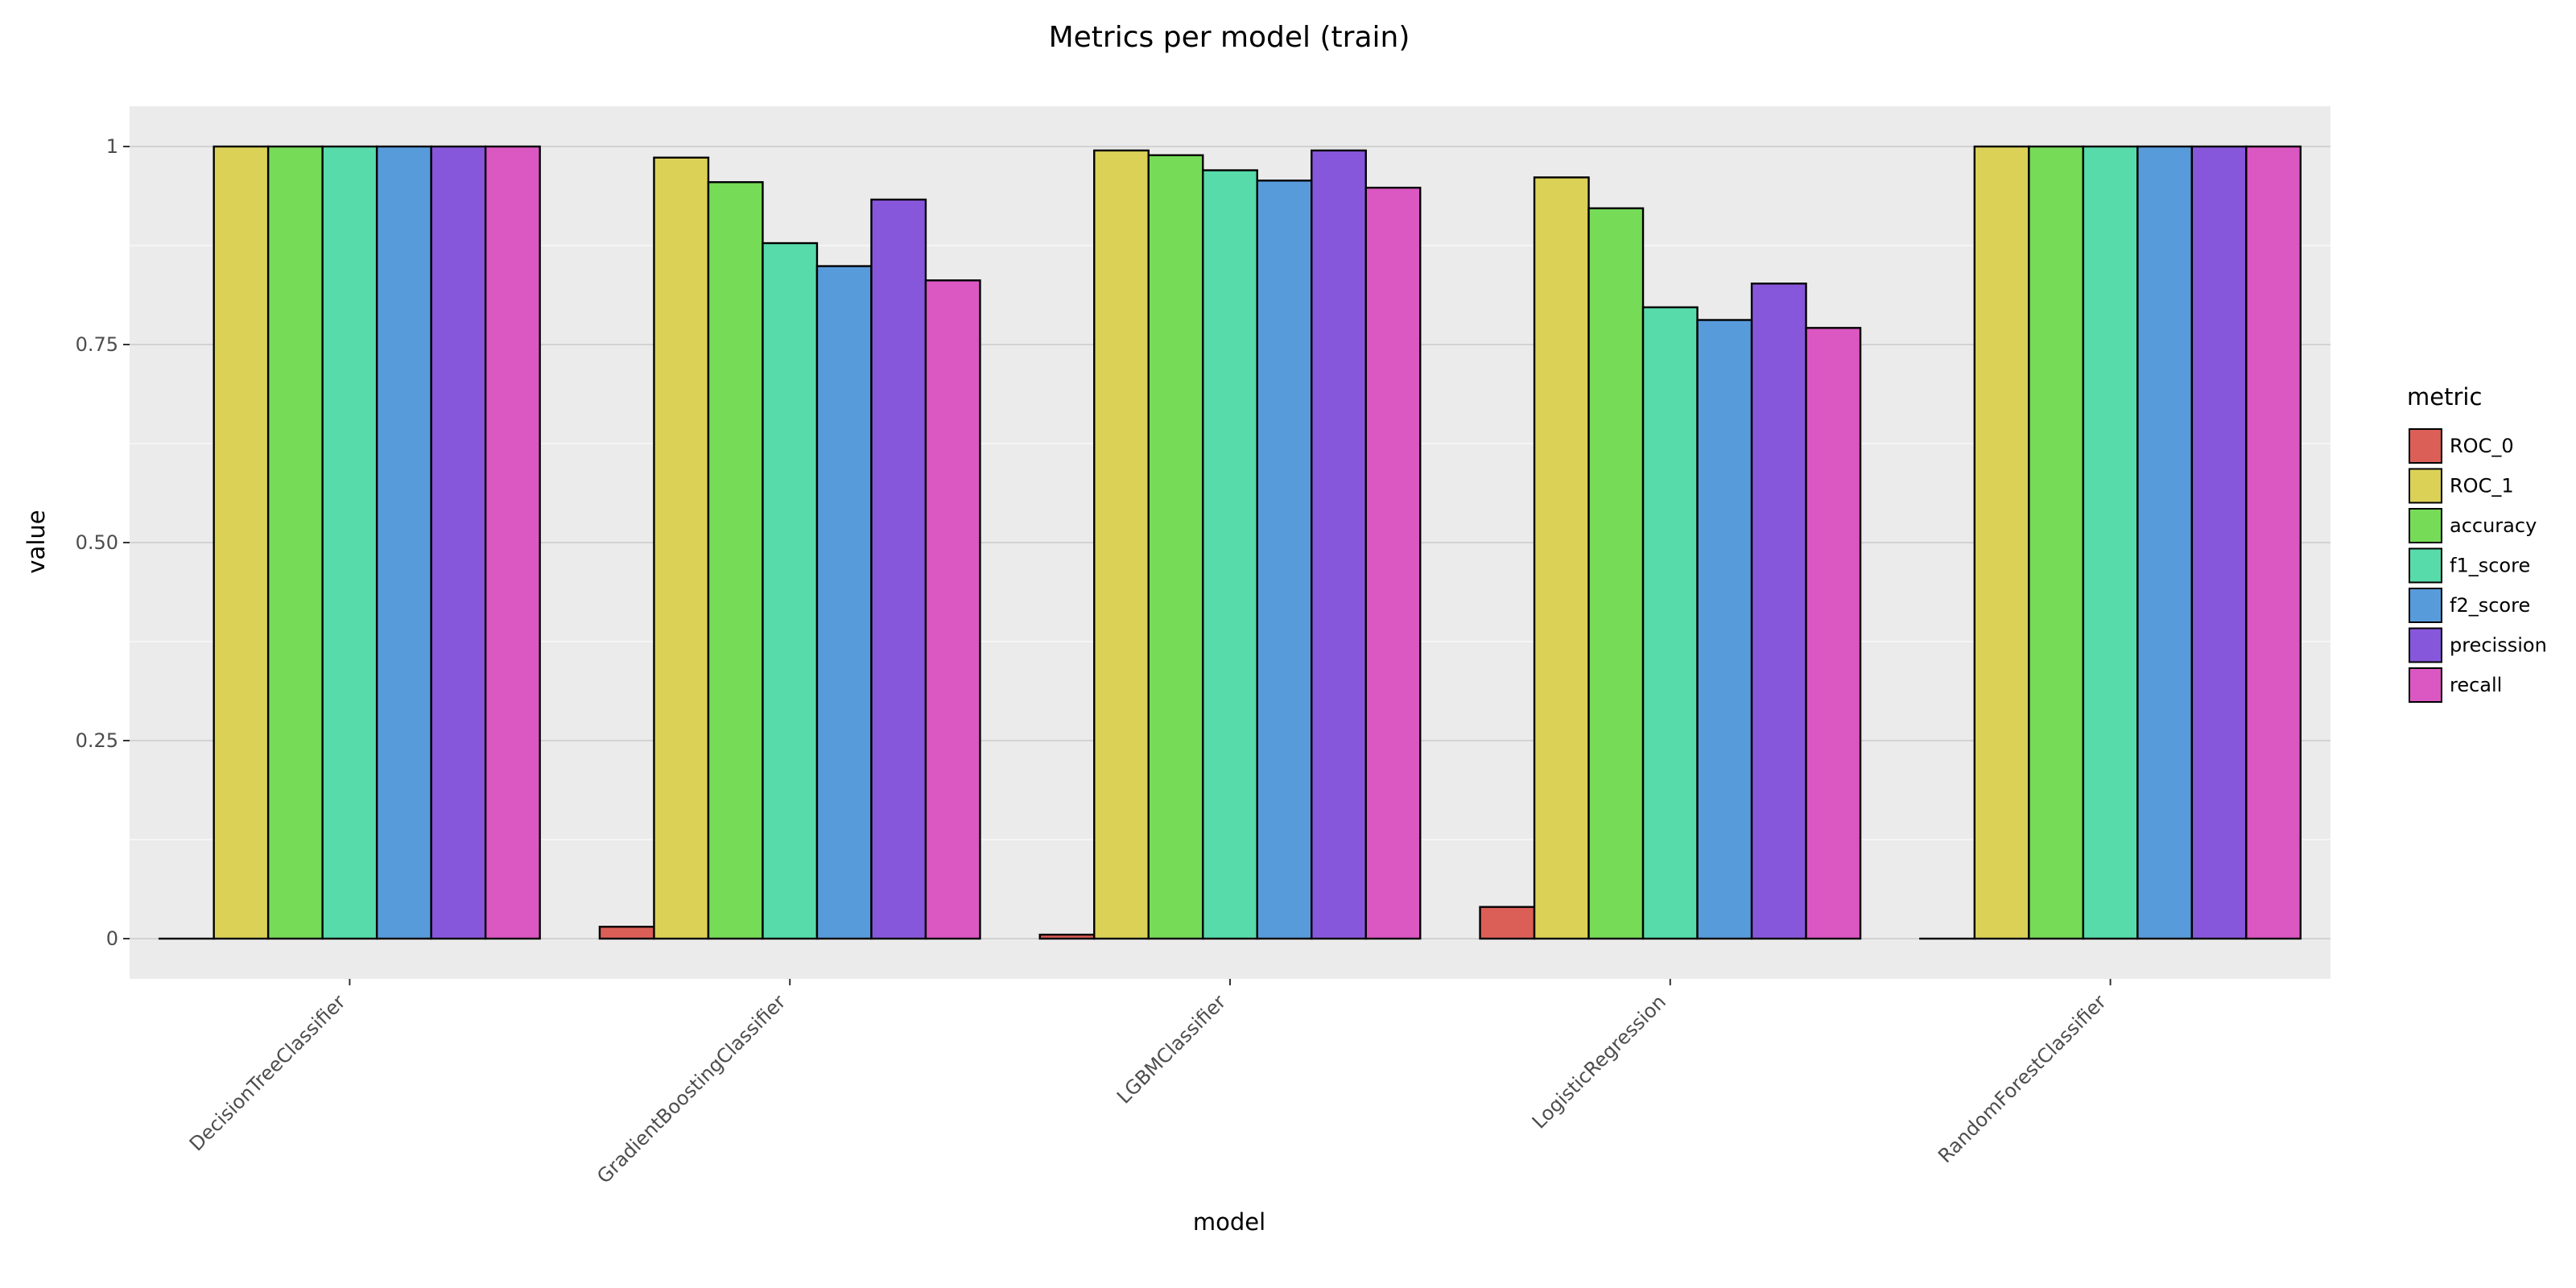 The height and width of the screenshot is (1288, 2576). I want to click on legend-key-recall, so click(2425, 685).